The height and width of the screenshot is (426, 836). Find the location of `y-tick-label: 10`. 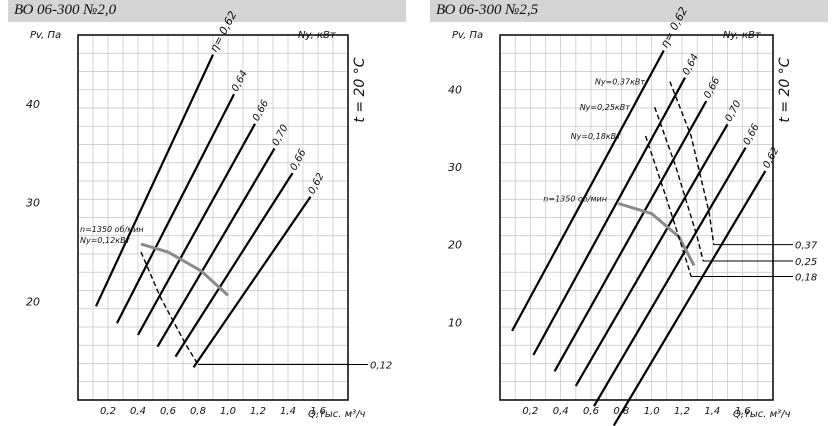

y-tick-label: 10 is located at coordinates (455, 322).